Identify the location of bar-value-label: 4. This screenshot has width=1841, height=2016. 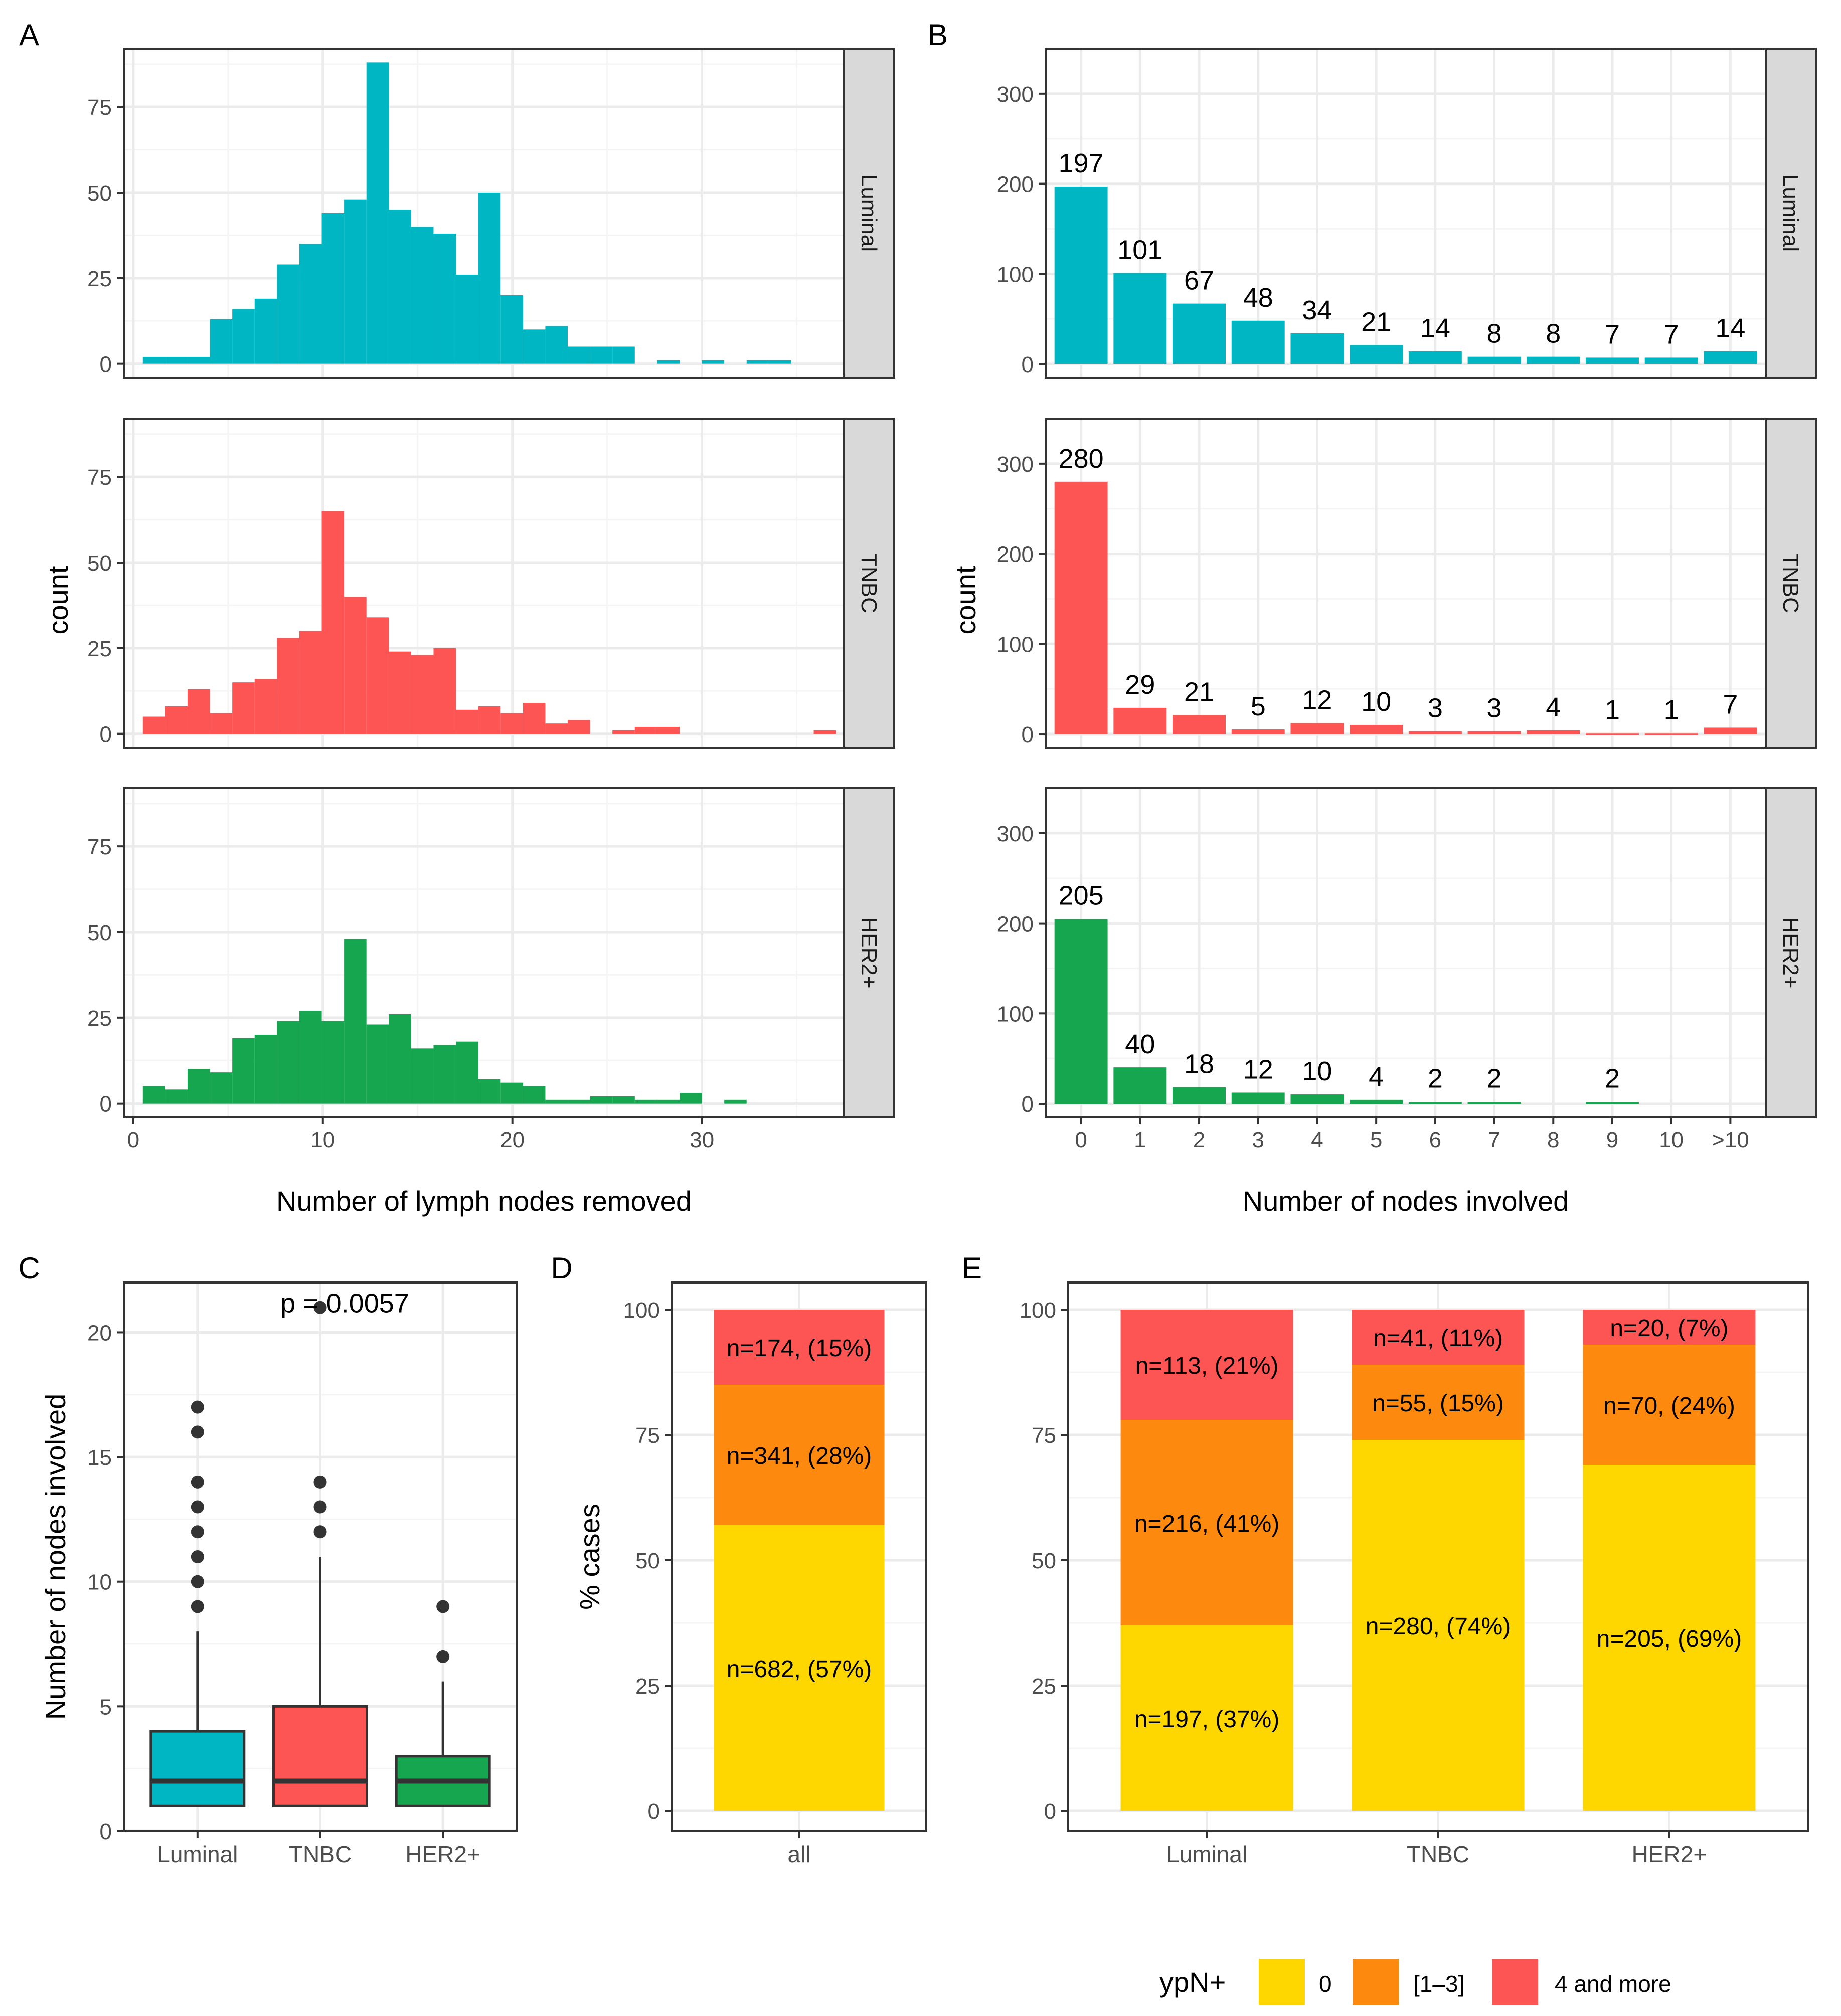
(1376, 1077).